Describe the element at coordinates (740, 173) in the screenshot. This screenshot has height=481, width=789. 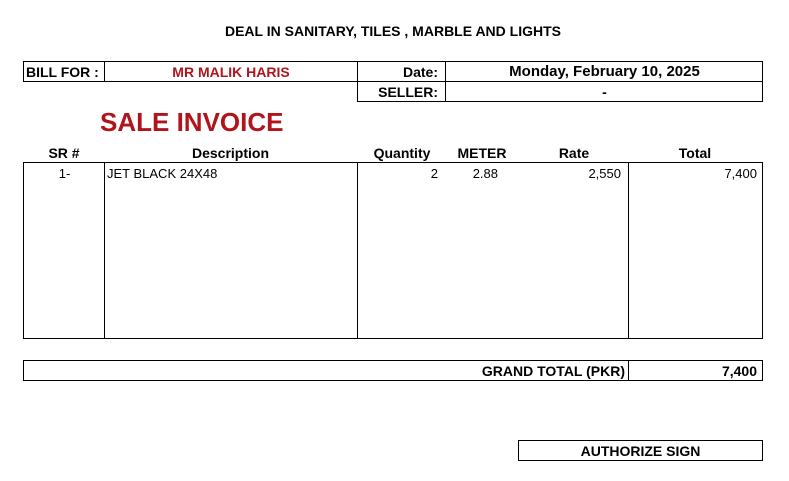
I see `item-total: 7,400` at that location.